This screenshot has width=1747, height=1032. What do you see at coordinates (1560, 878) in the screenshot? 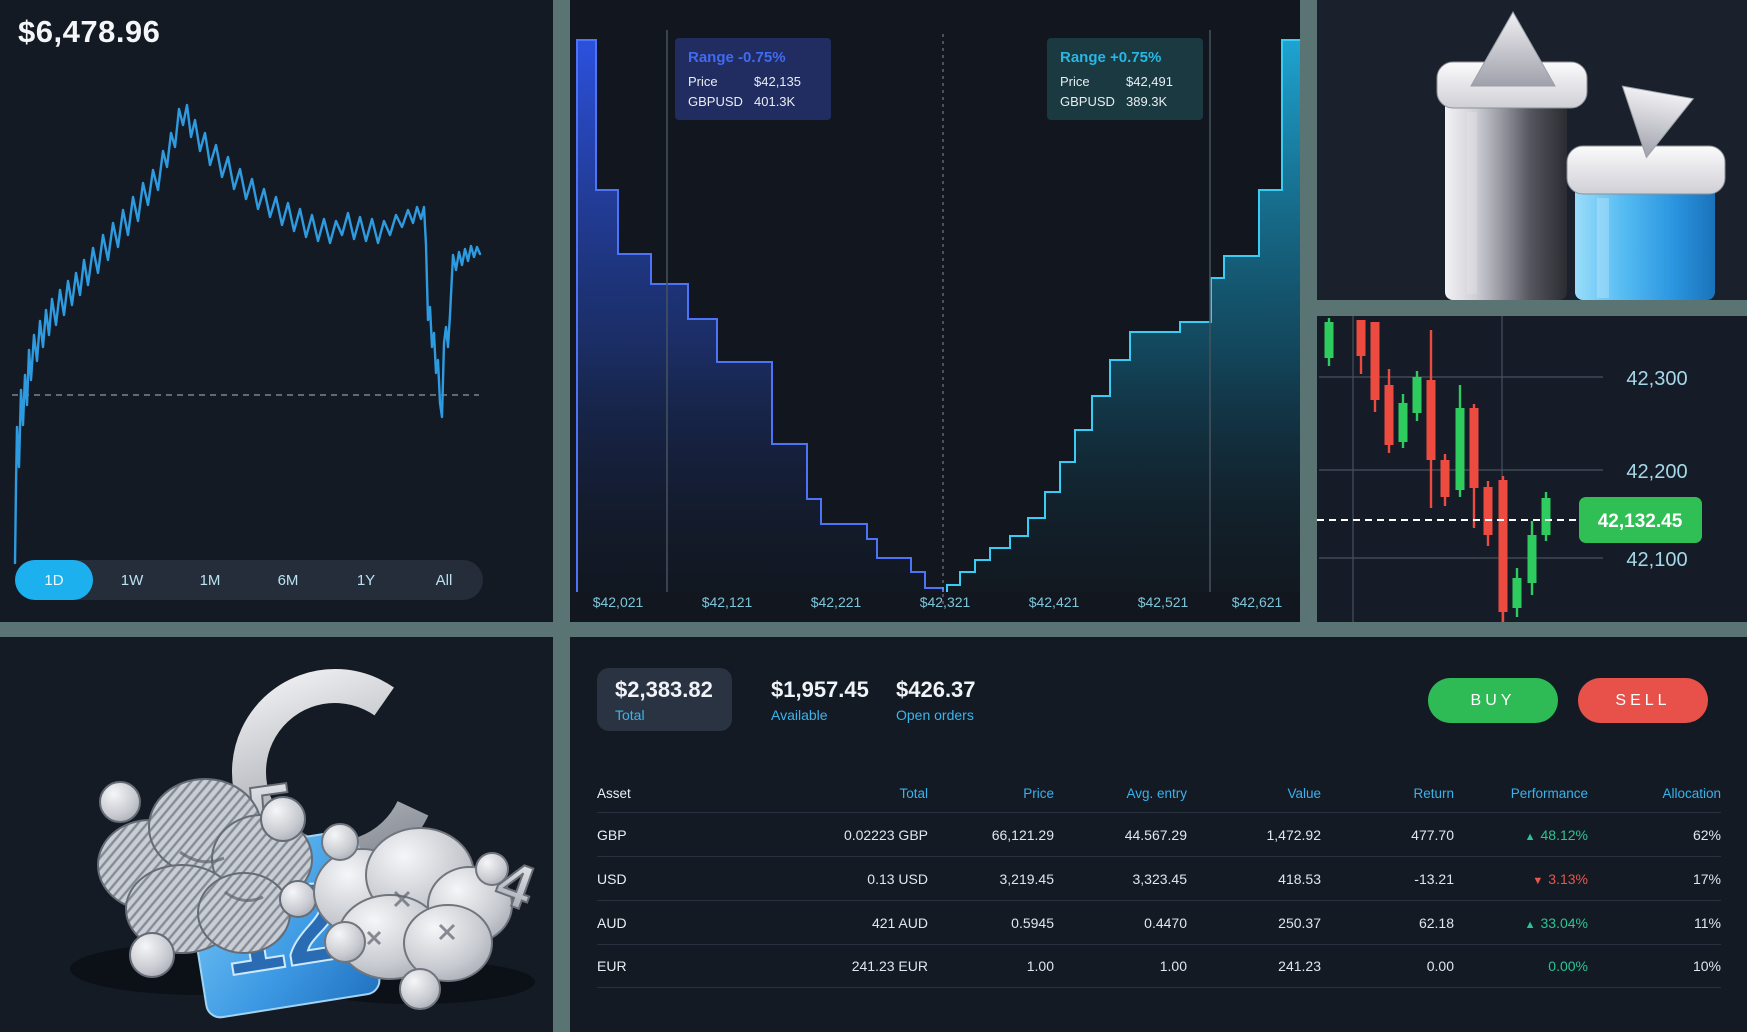
I see `cell-performance: ▼ 3.13%` at bounding box center [1560, 878].